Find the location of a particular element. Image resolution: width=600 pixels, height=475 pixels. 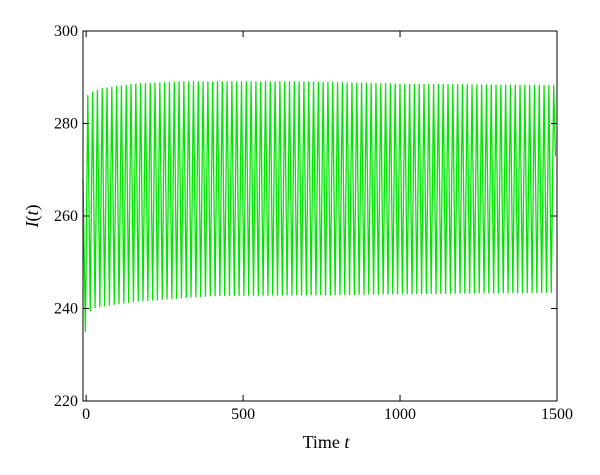

y-axis-label-arg: t is located at coordinates (32, 213).